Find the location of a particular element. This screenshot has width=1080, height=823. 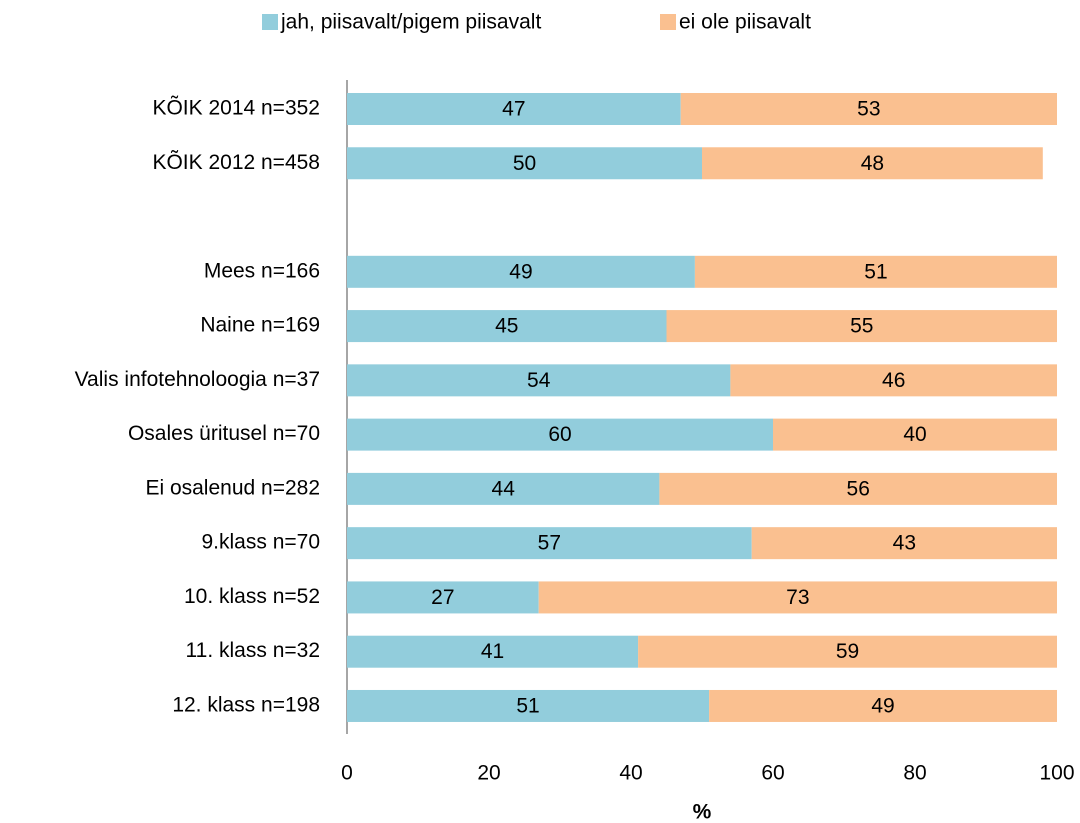

x-tick-label: 20 is located at coordinates (488, 773).